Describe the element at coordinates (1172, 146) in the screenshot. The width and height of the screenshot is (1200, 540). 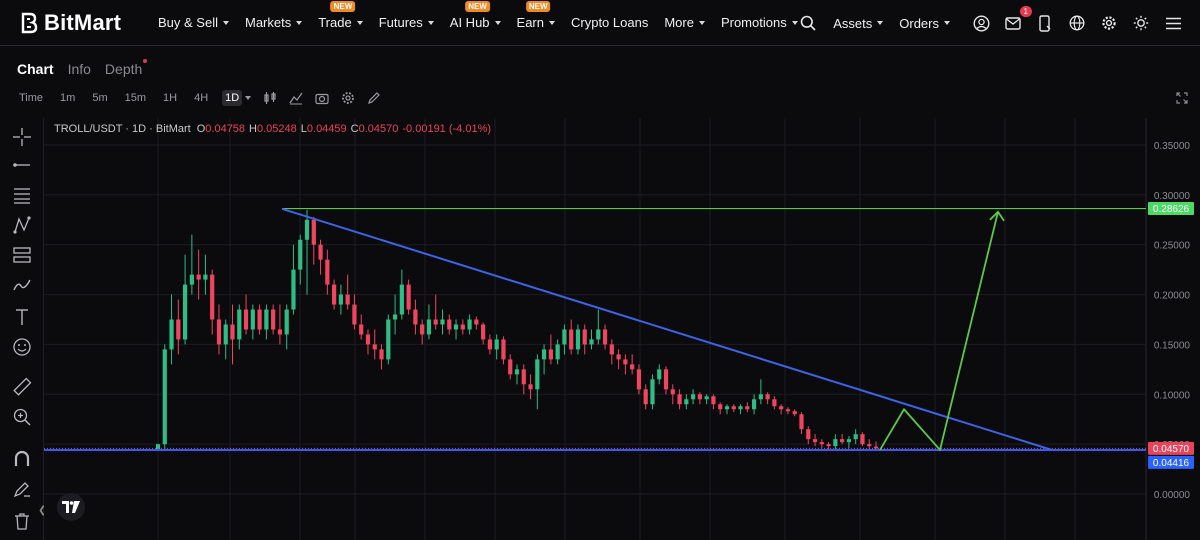
I see `price-tick-label: 0.35000` at that location.